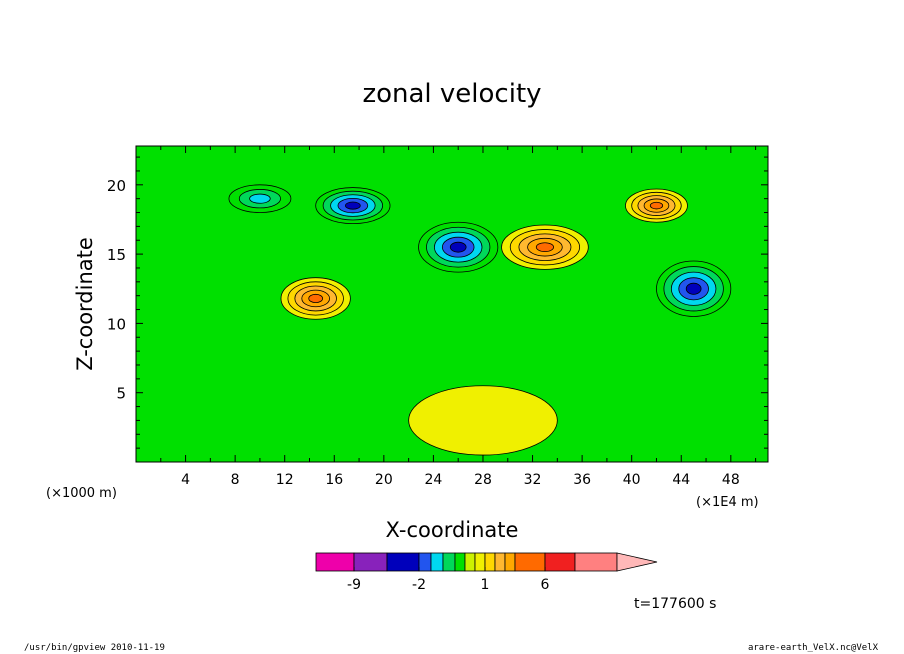  I want to click on colorbar, so click(486, 562).